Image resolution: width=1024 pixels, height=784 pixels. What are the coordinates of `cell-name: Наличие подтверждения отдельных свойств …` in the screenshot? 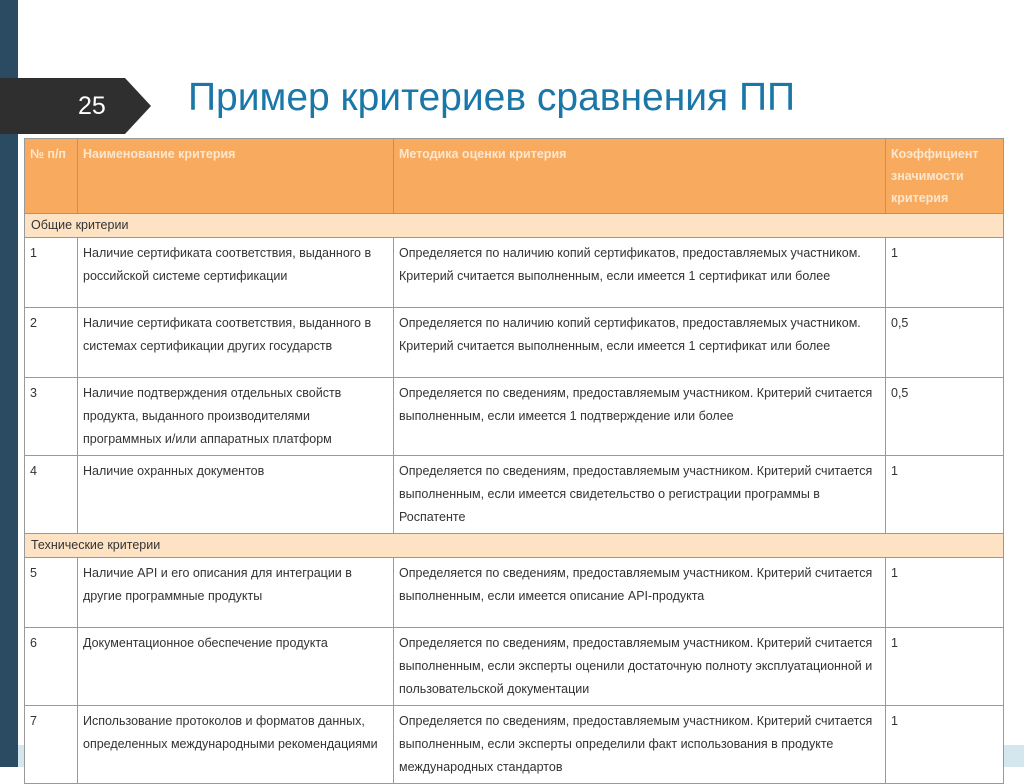 It's located at (235, 416).